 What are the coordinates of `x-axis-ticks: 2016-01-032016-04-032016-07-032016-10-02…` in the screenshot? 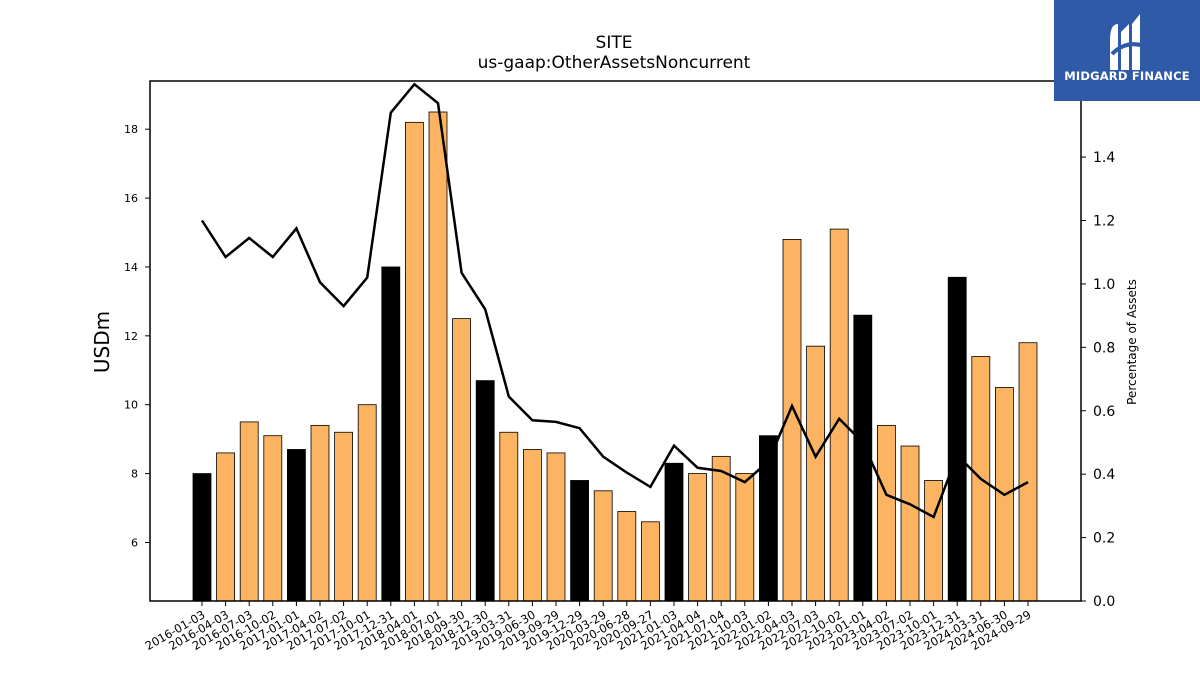 It's located at (588, 627).